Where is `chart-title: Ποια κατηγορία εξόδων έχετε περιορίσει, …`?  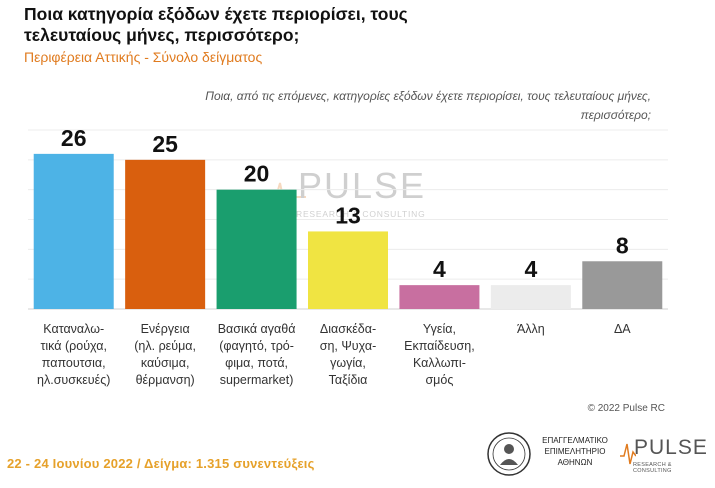 chart-title: Ποια κατηγορία εξόδων έχετε περιορίσει, … is located at coordinates (244, 25).